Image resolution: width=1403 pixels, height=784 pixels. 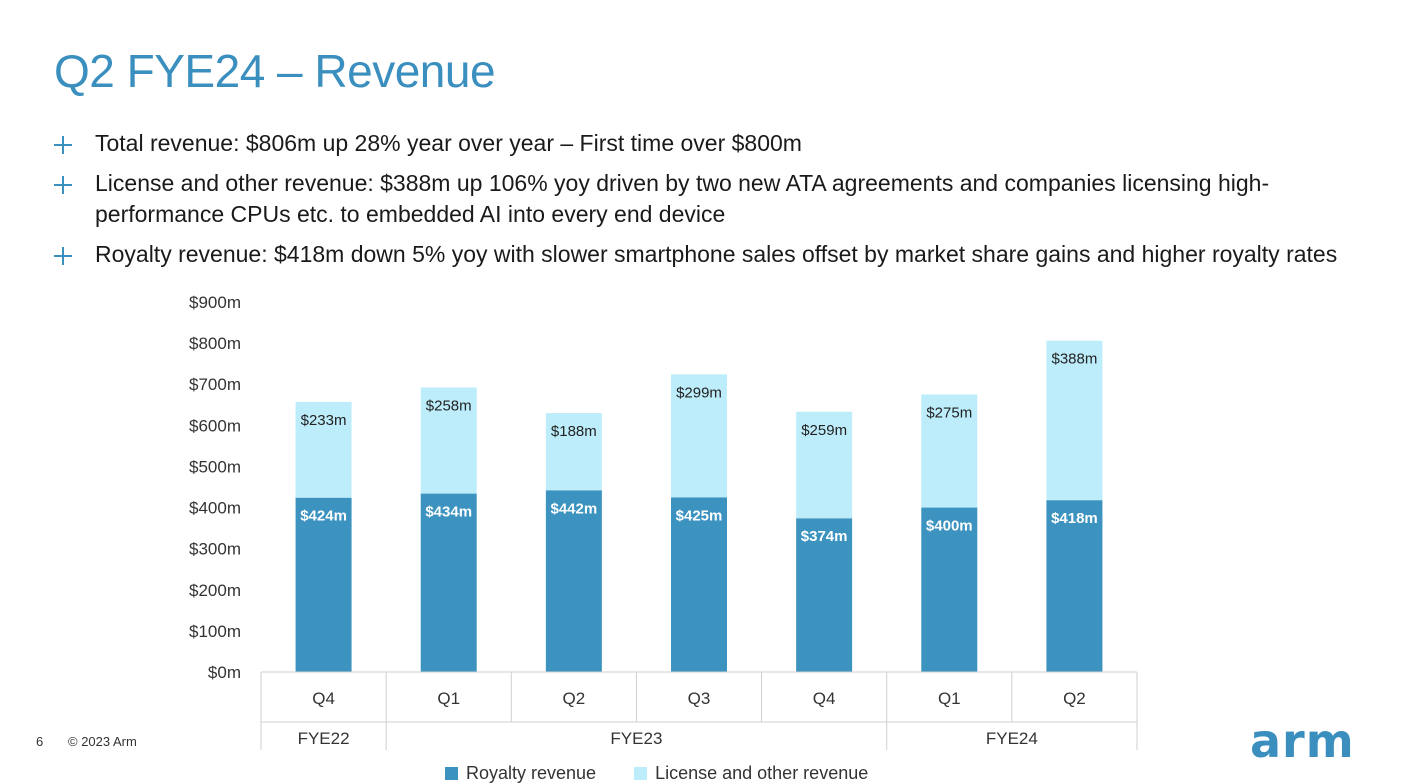 I want to click on data-label-royalty: $434m, so click(x=448, y=512).